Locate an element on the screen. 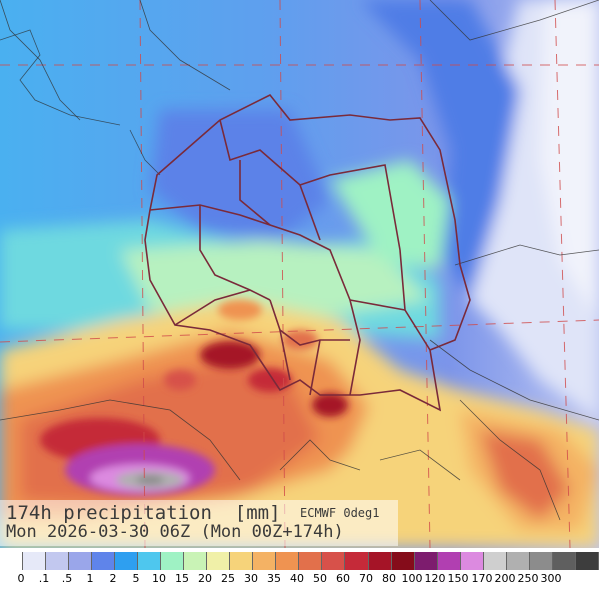 Image resolution: width=599 pixels, height=596 pixels. legend-tick-label: 1 is located at coordinates (90, 578).